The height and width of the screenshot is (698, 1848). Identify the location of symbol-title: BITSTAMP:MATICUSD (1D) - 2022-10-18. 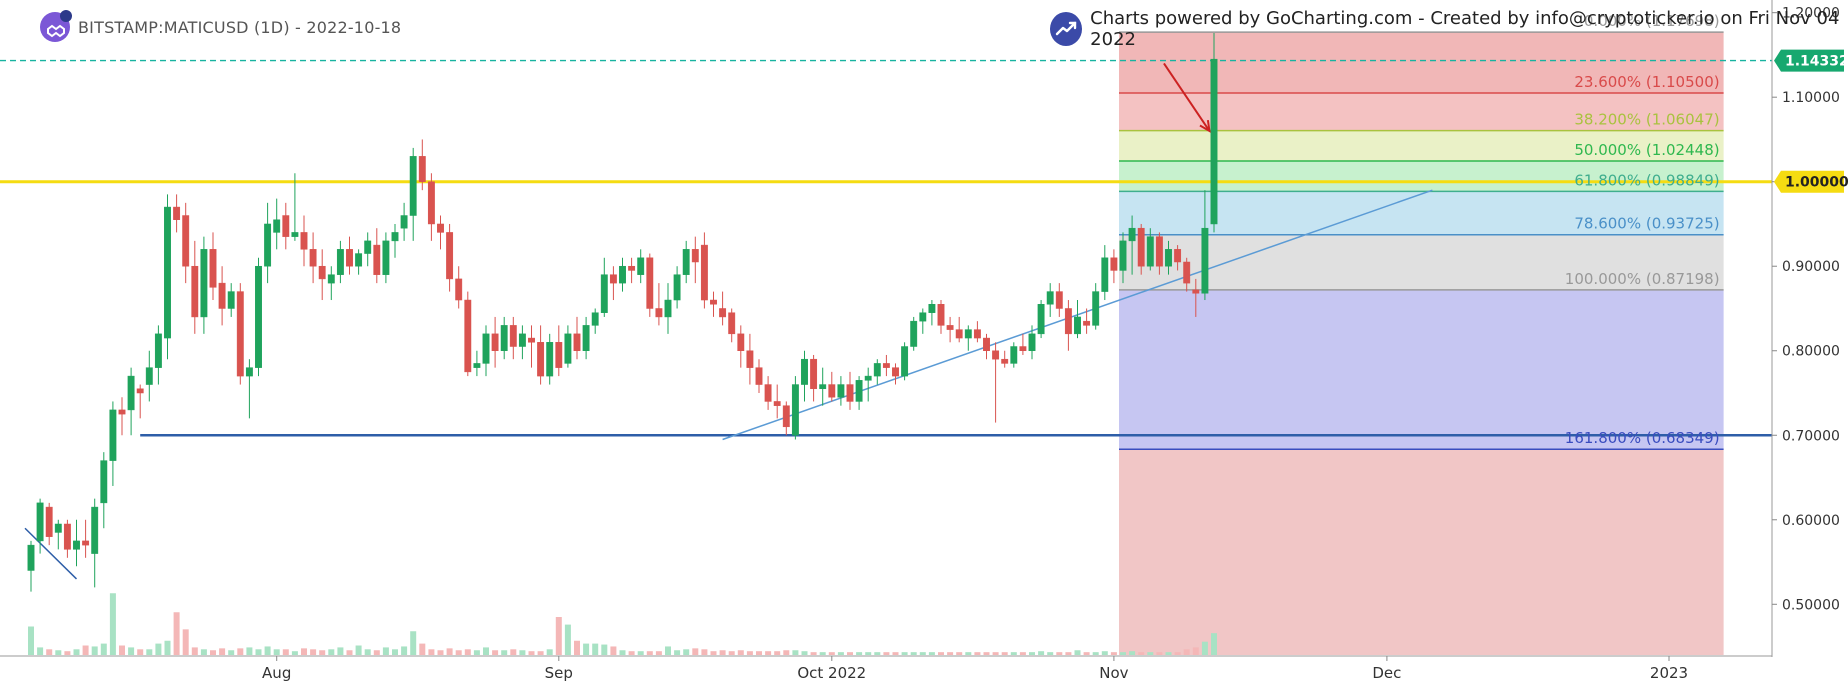
(240, 27).